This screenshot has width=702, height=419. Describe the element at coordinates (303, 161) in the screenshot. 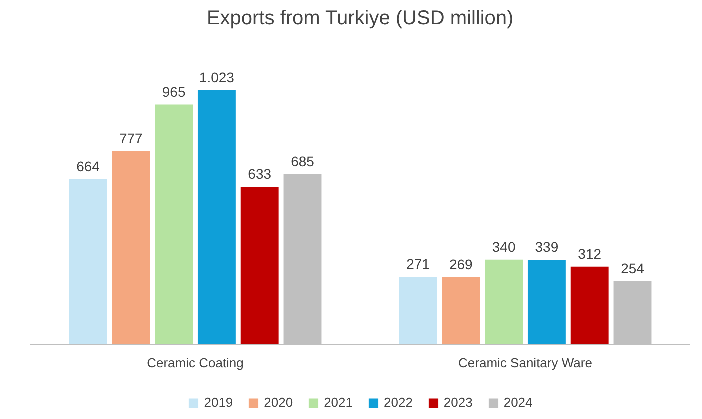

I see `data-label: 685` at that location.